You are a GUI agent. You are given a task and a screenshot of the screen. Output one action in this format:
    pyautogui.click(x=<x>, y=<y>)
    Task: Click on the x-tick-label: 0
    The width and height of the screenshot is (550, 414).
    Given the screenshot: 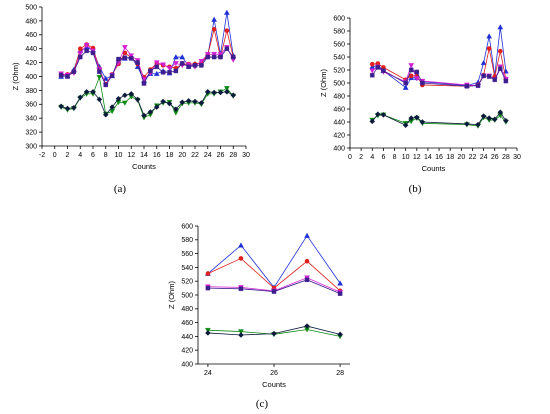 What is the action you would take?
    pyautogui.click(x=55, y=155)
    